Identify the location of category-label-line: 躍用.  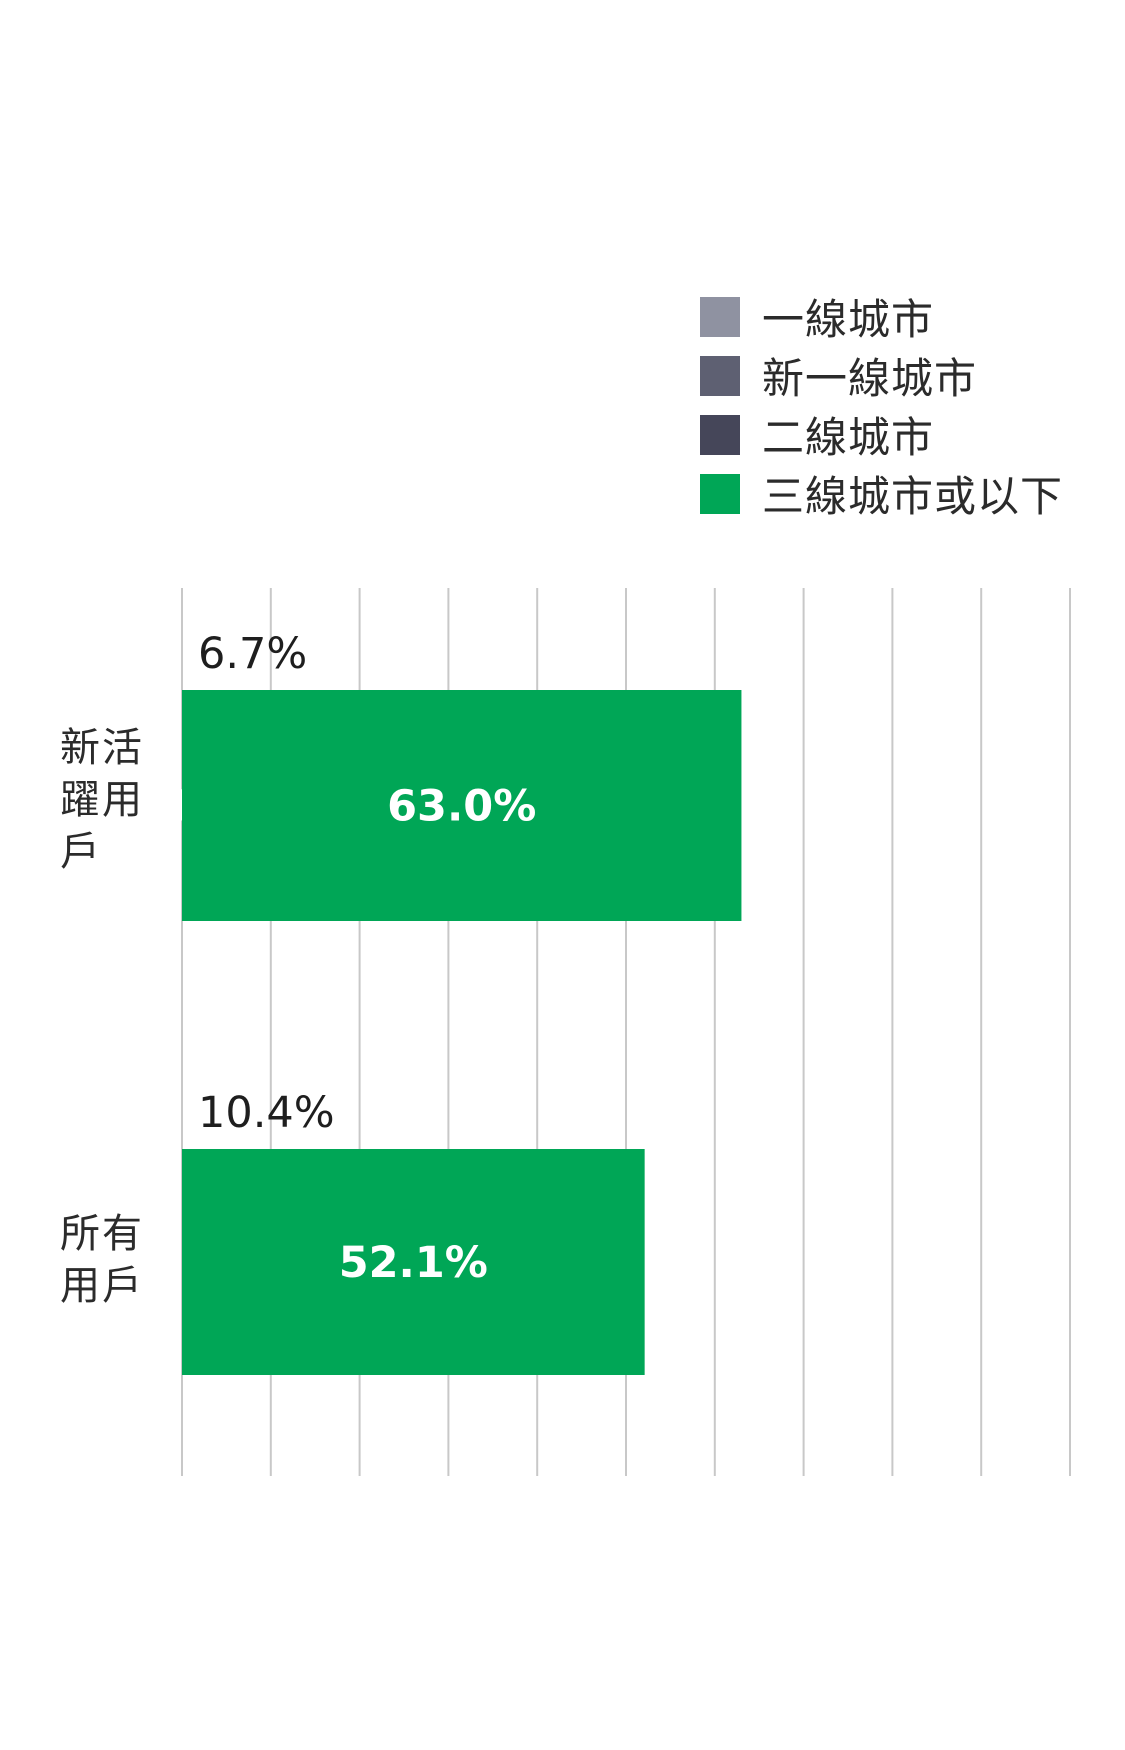
(102, 800).